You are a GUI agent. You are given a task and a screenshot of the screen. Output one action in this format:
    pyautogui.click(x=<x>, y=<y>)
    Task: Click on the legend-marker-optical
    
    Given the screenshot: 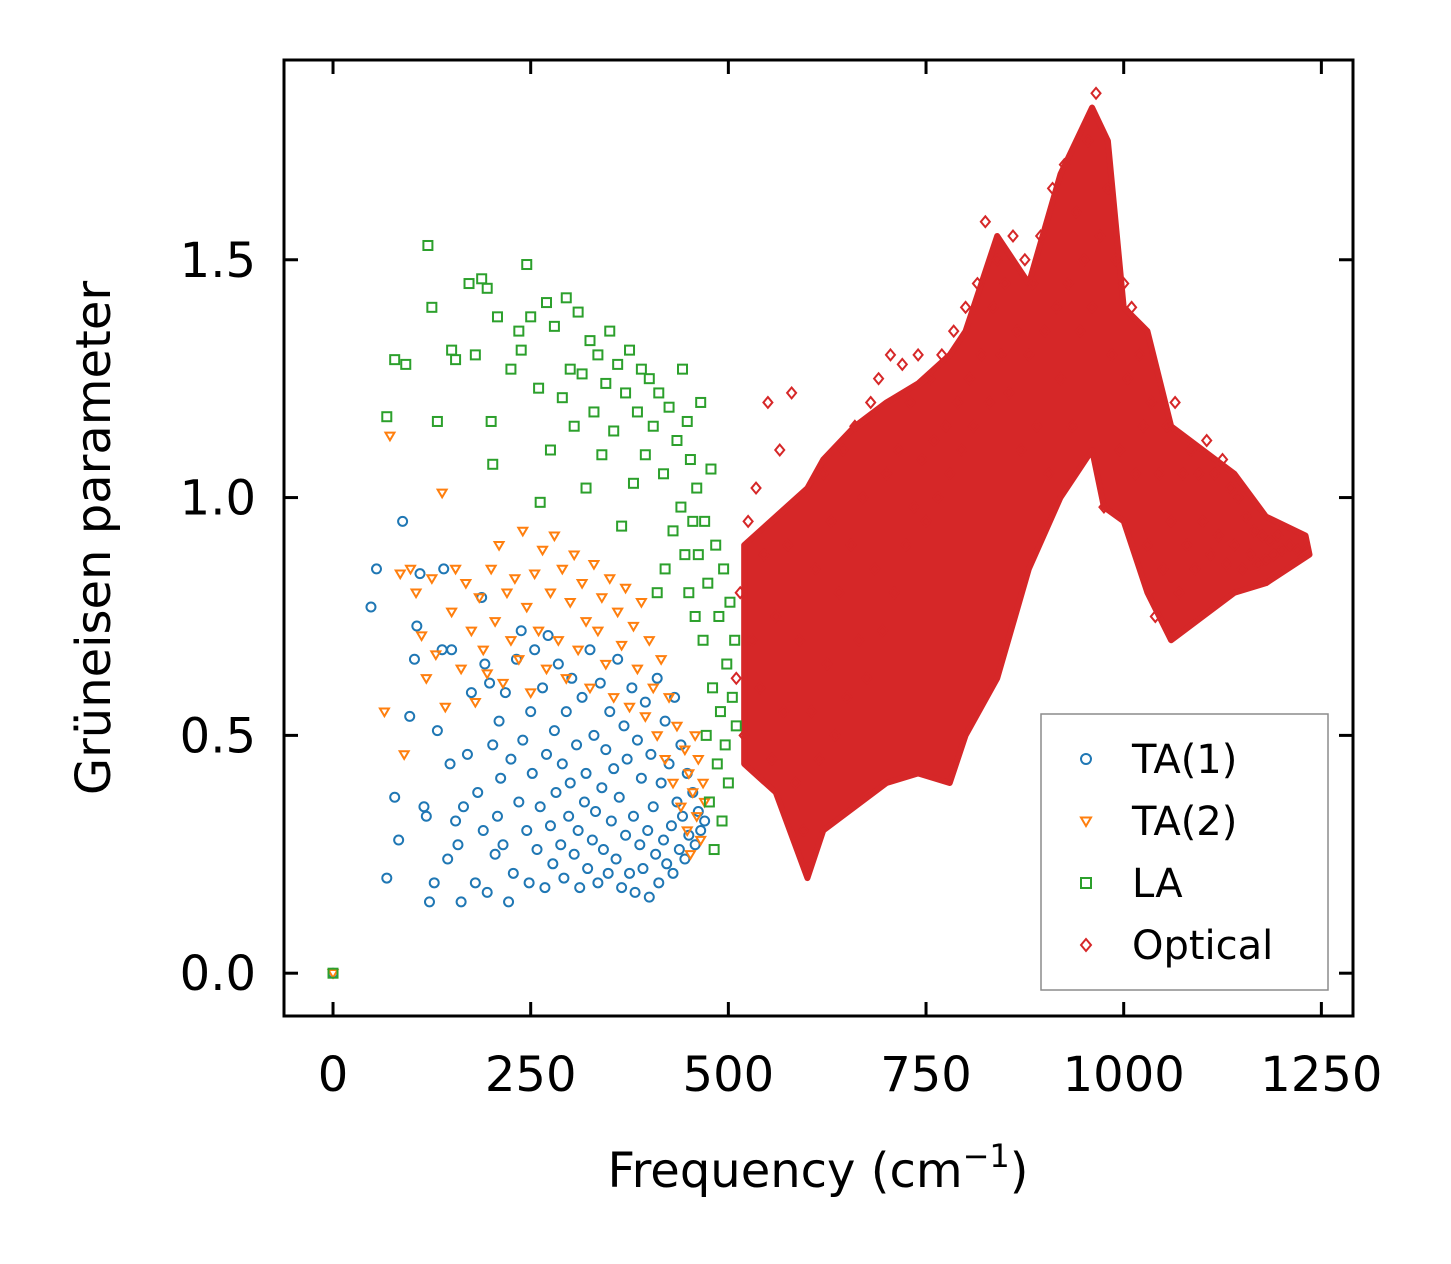 What is the action you would take?
    pyautogui.click(x=1086, y=945)
    